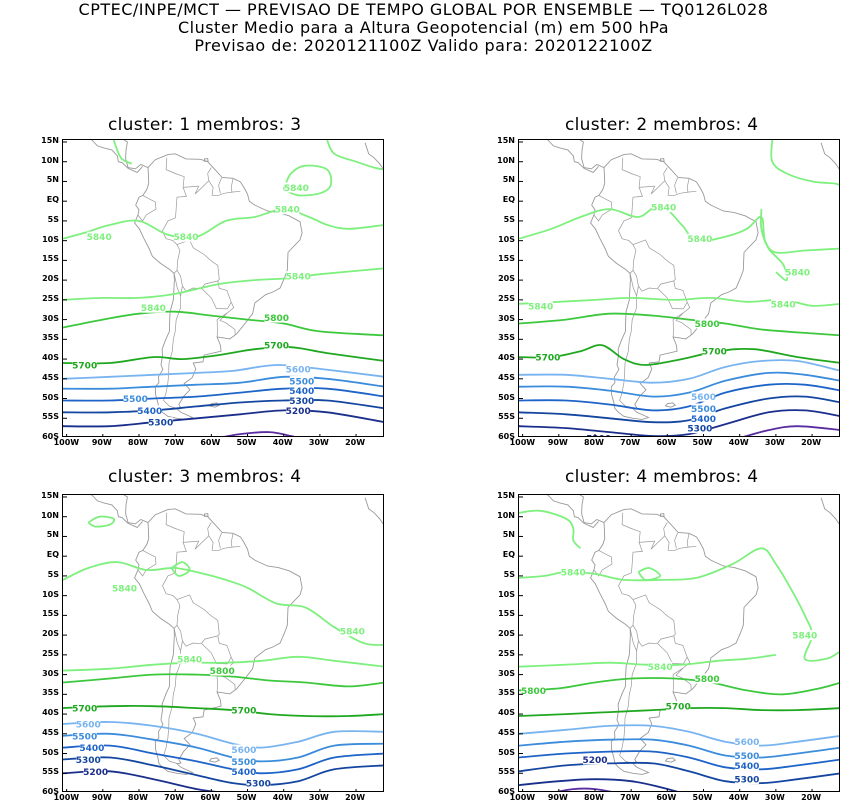 This screenshot has height=803, width=847. I want to click on lon-tick-label: 80W, so click(593, 442).